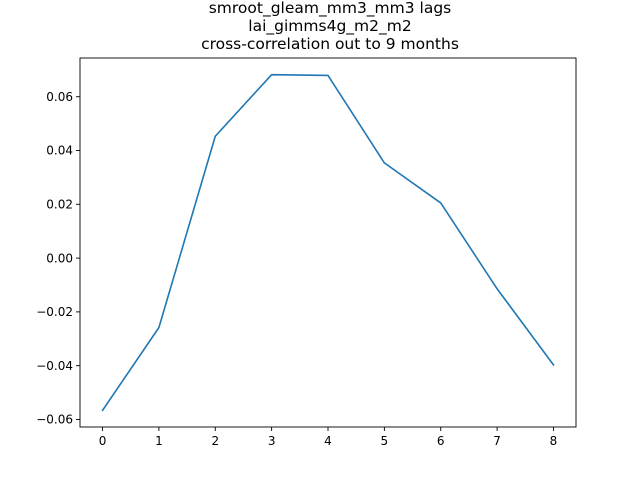 The width and height of the screenshot is (640, 480). I want to click on chart-title-line-3: cross-correlation out to 9 months, so click(330, 44).